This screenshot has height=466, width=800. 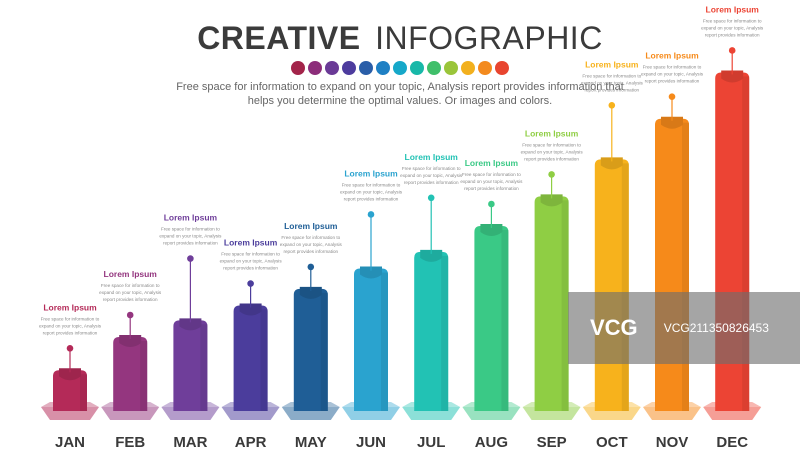 What do you see at coordinates (311, 442) in the screenshot?
I see `month-label: MAY` at bounding box center [311, 442].